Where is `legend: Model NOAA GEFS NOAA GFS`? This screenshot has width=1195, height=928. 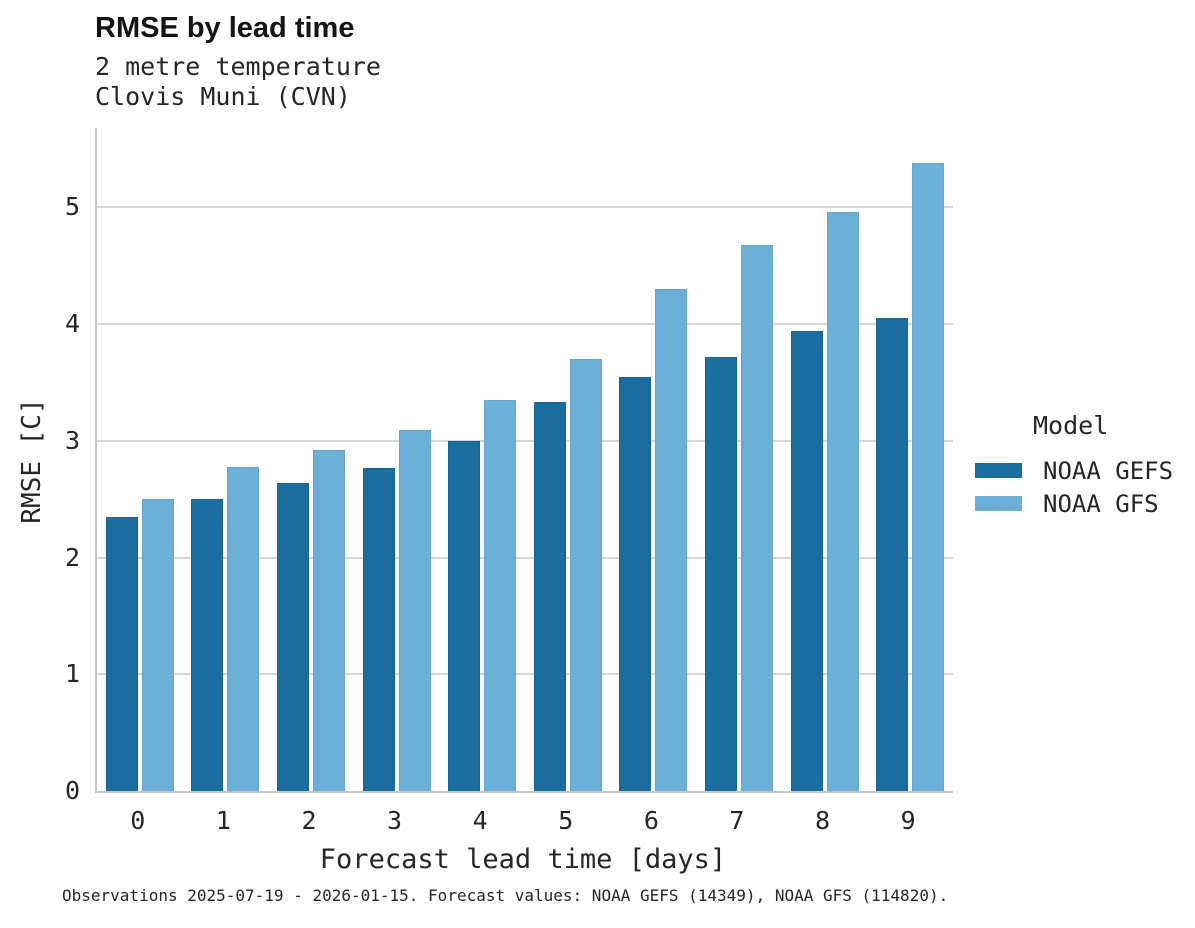 legend: Model NOAA GEFS NOAA GFS is located at coordinates (1074, 465).